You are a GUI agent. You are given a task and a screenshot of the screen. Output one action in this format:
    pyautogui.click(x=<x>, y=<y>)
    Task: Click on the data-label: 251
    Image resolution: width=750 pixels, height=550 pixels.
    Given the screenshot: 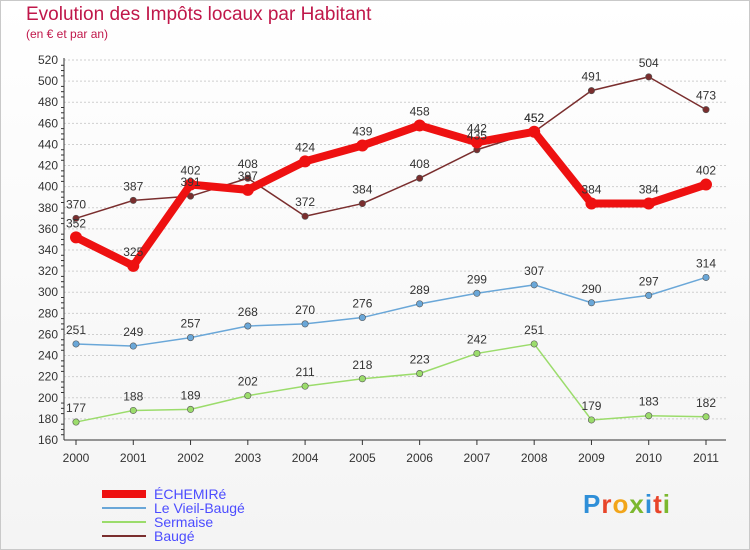 What is the action you would take?
    pyautogui.click(x=534, y=330)
    